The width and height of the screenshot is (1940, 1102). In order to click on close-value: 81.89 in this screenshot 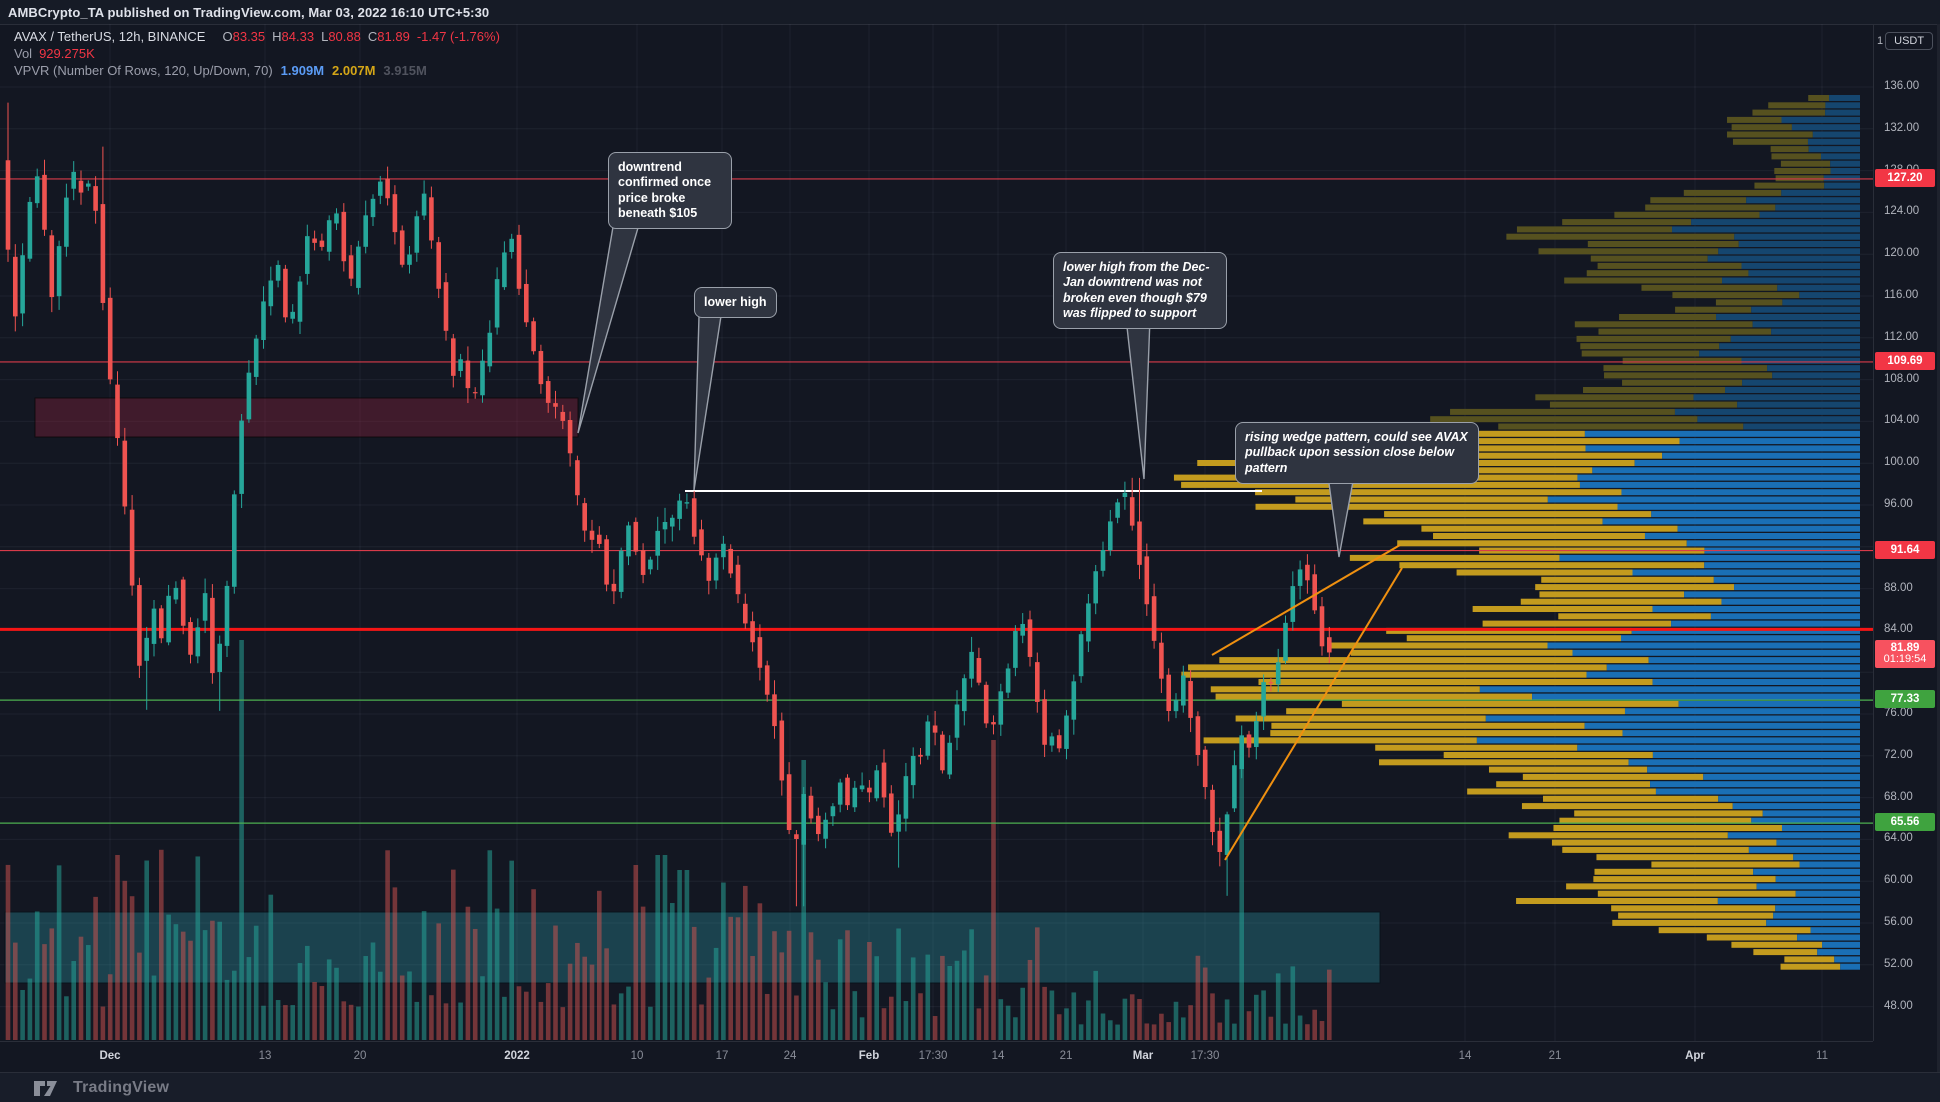, I will do `click(393, 36)`.